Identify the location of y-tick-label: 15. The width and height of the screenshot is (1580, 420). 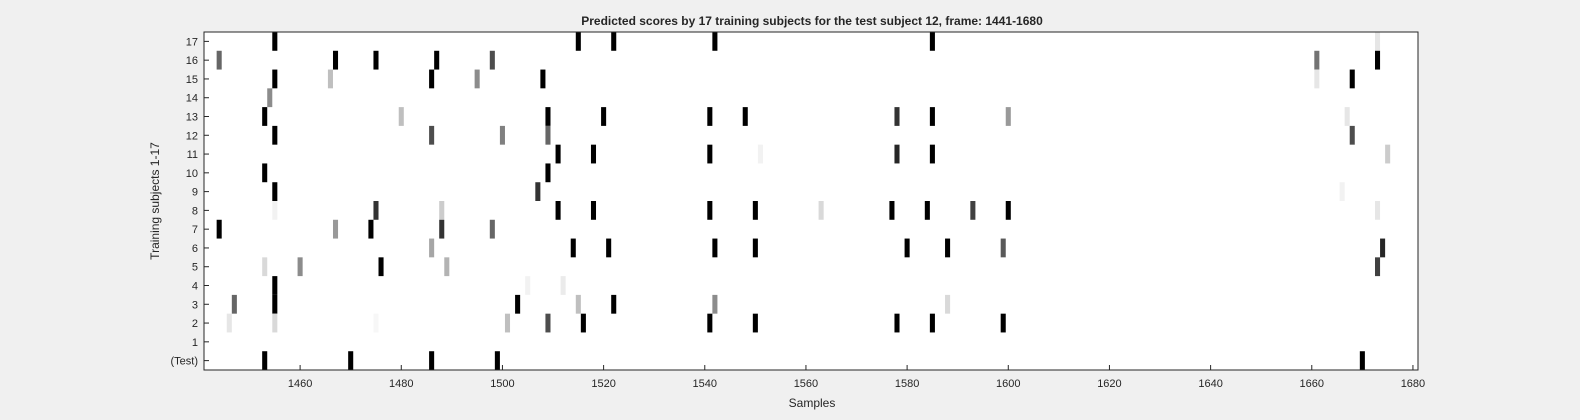
(192, 80).